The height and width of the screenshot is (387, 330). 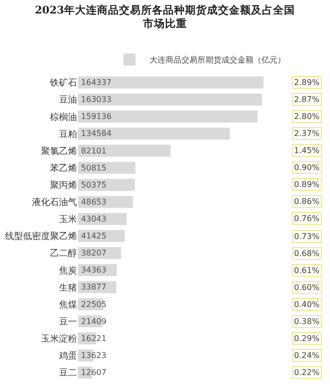 What do you see at coordinates (93, 201) in the screenshot?
I see `data-label: 48653` at bounding box center [93, 201].